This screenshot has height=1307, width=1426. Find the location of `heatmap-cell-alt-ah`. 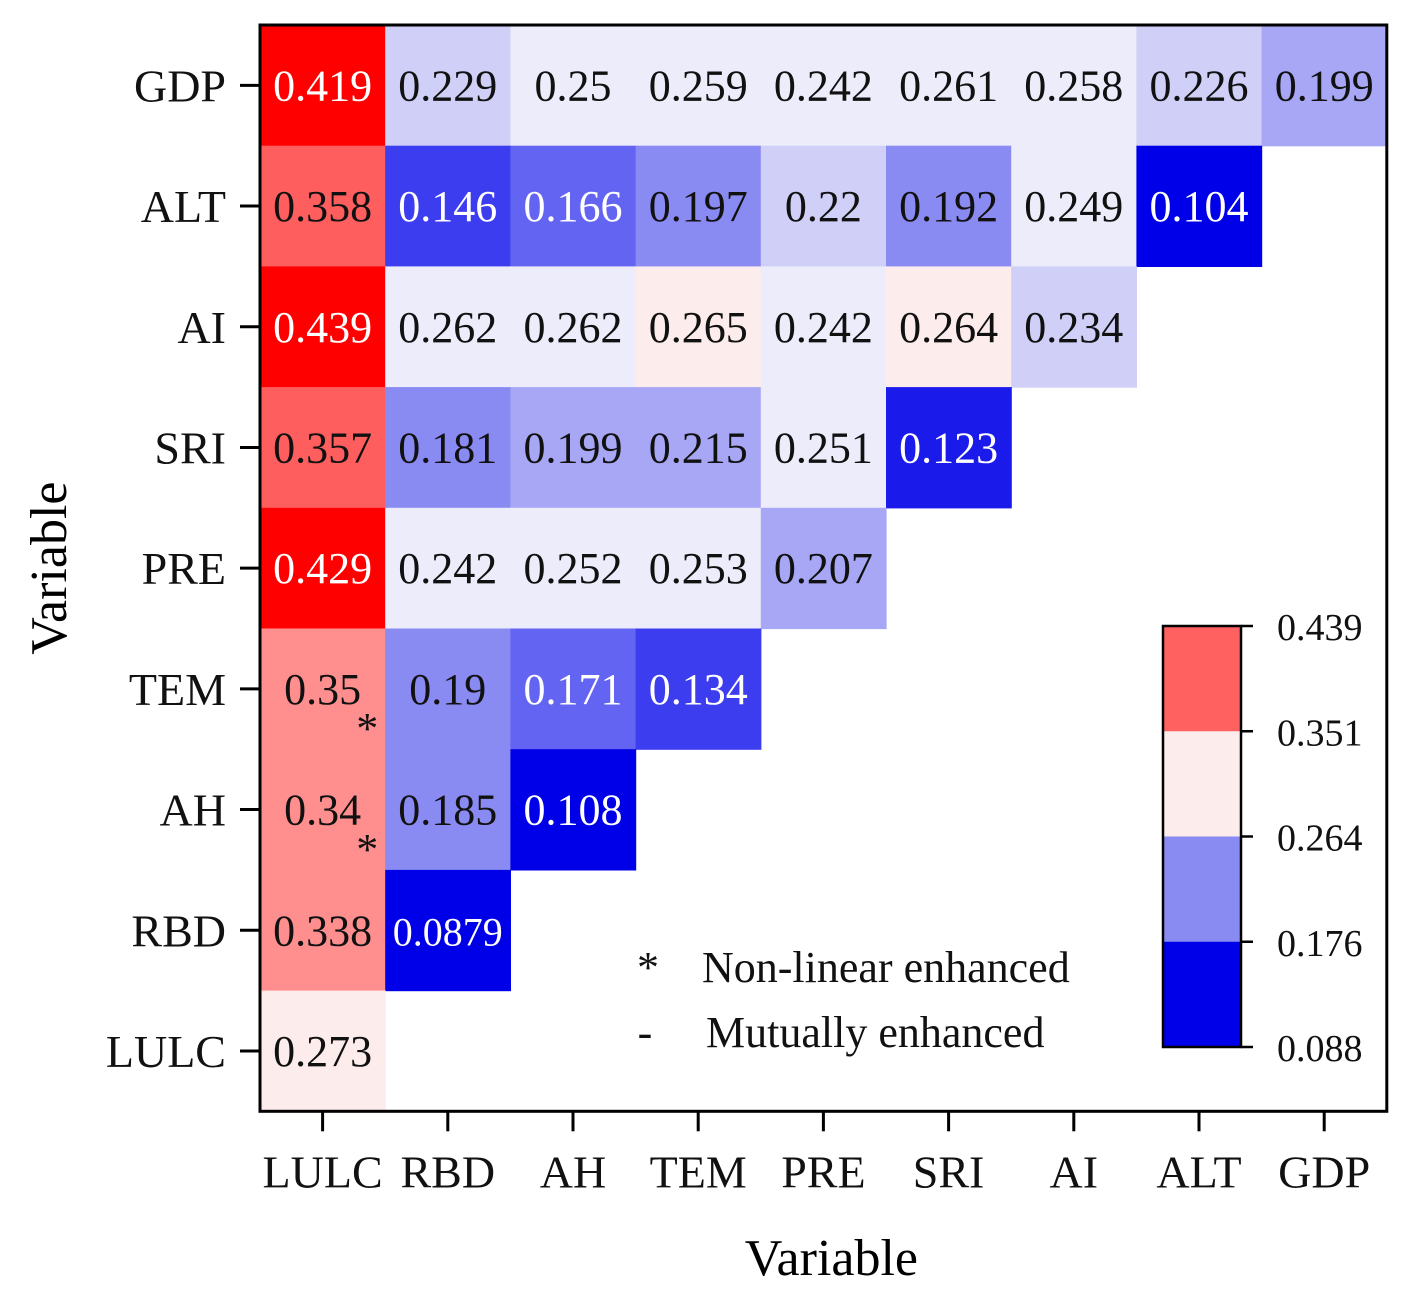

heatmap-cell-alt-ah is located at coordinates (573, 206).